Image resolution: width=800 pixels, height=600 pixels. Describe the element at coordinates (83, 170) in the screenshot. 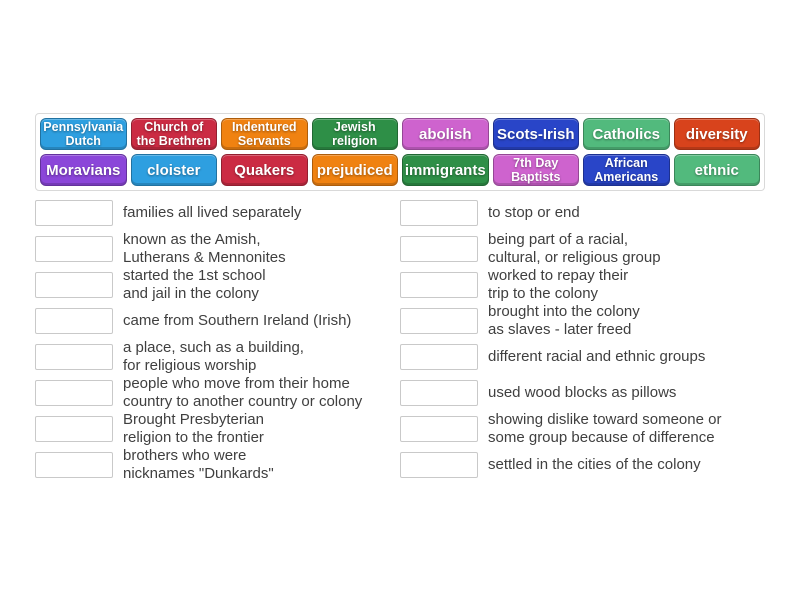

I see `word-tile: Moravians` at that location.